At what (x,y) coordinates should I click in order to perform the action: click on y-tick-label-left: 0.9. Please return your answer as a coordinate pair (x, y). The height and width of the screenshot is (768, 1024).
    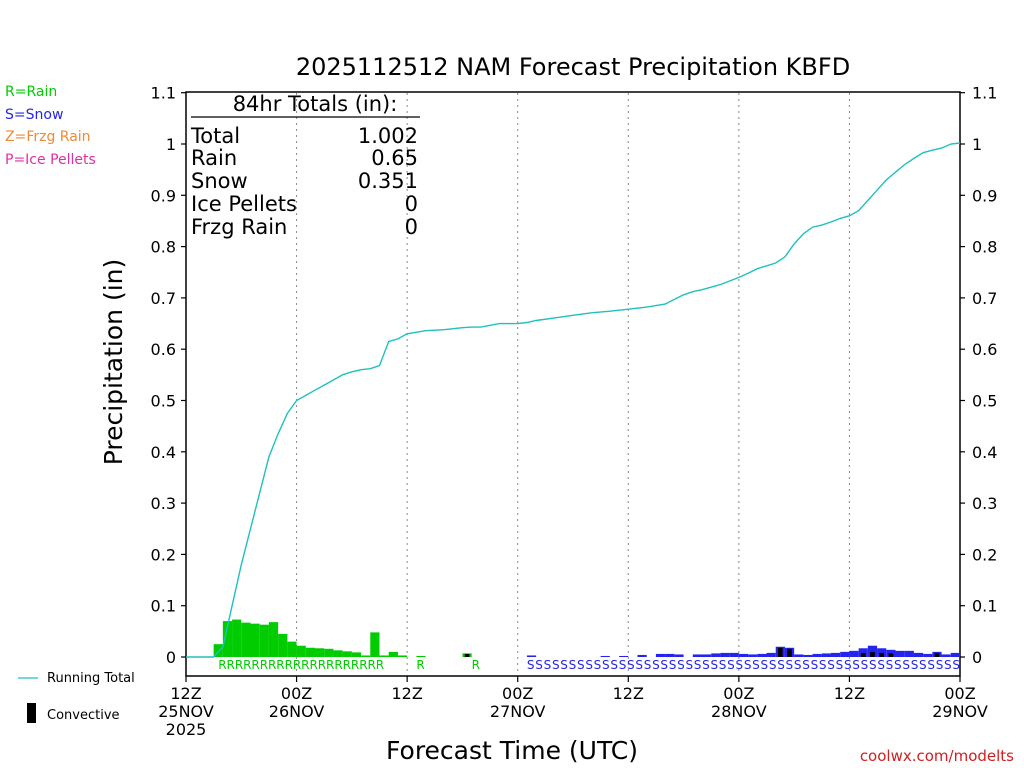
    Looking at the image, I should click on (163, 195).